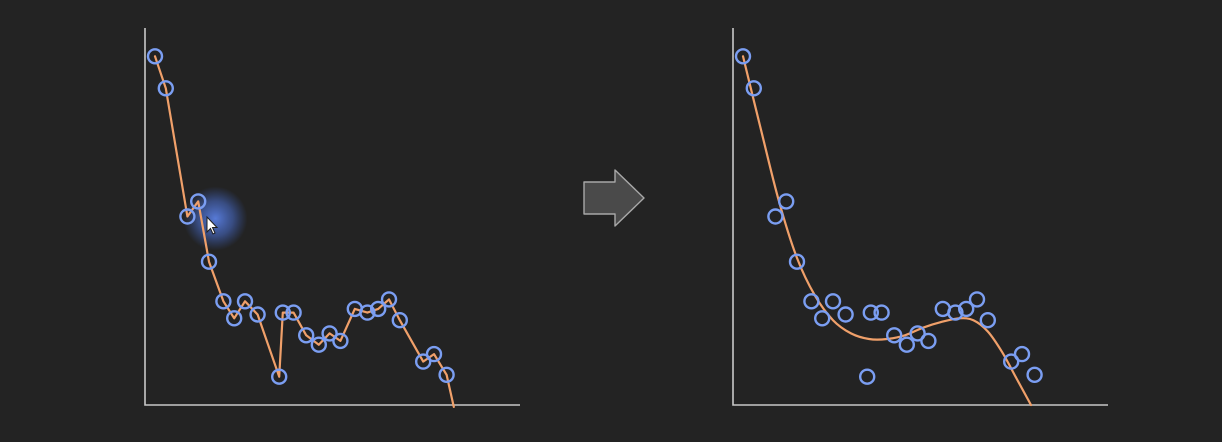 The image size is (1222, 442). I want to click on right-arrow-icon, so click(614, 198).